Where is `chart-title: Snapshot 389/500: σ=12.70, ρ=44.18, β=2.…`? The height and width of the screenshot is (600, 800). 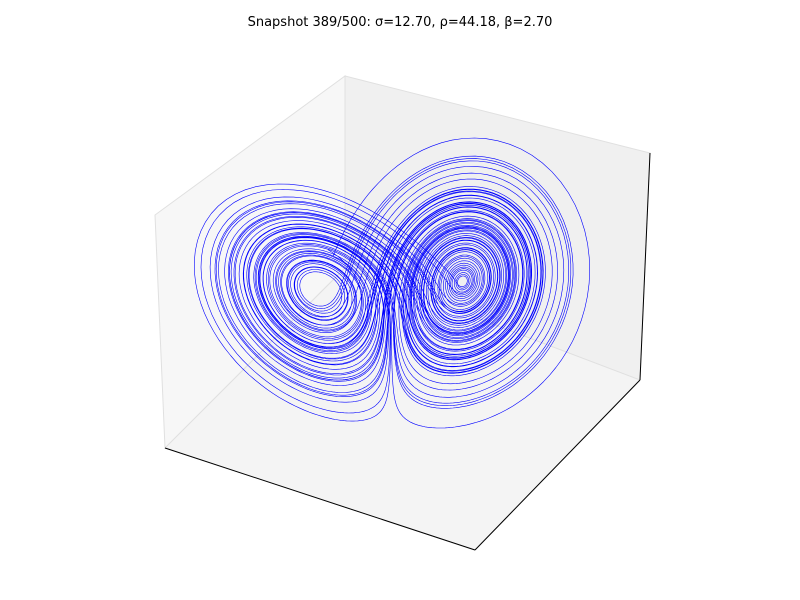 chart-title: Snapshot 389/500: σ=12.70, ρ=44.18, β=2.… is located at coordinates (400, 22).